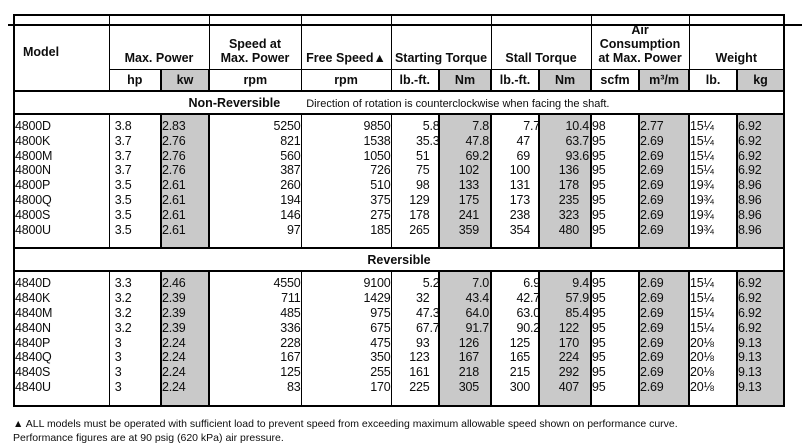  Describe the element at coordinates (664, 80) in the screenshot. I see `unit-m3m: m³/m` at that location.